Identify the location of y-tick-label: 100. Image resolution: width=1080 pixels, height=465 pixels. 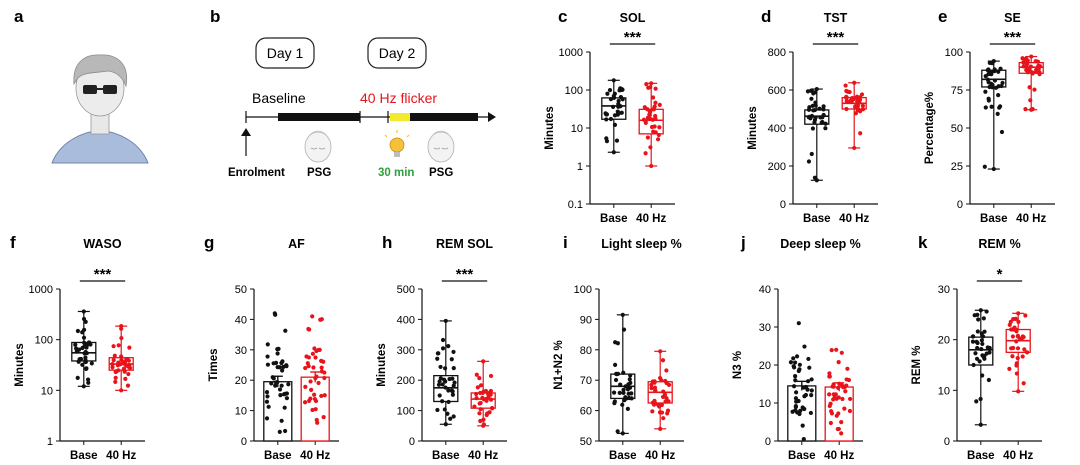
(44, 341).